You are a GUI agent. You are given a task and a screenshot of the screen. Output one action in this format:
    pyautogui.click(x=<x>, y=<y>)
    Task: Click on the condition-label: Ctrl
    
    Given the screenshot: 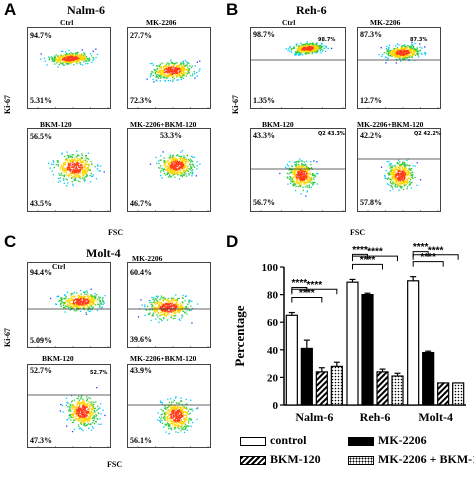 What is the action you would take?
    pyautogui.click(x=67, y=22)
    